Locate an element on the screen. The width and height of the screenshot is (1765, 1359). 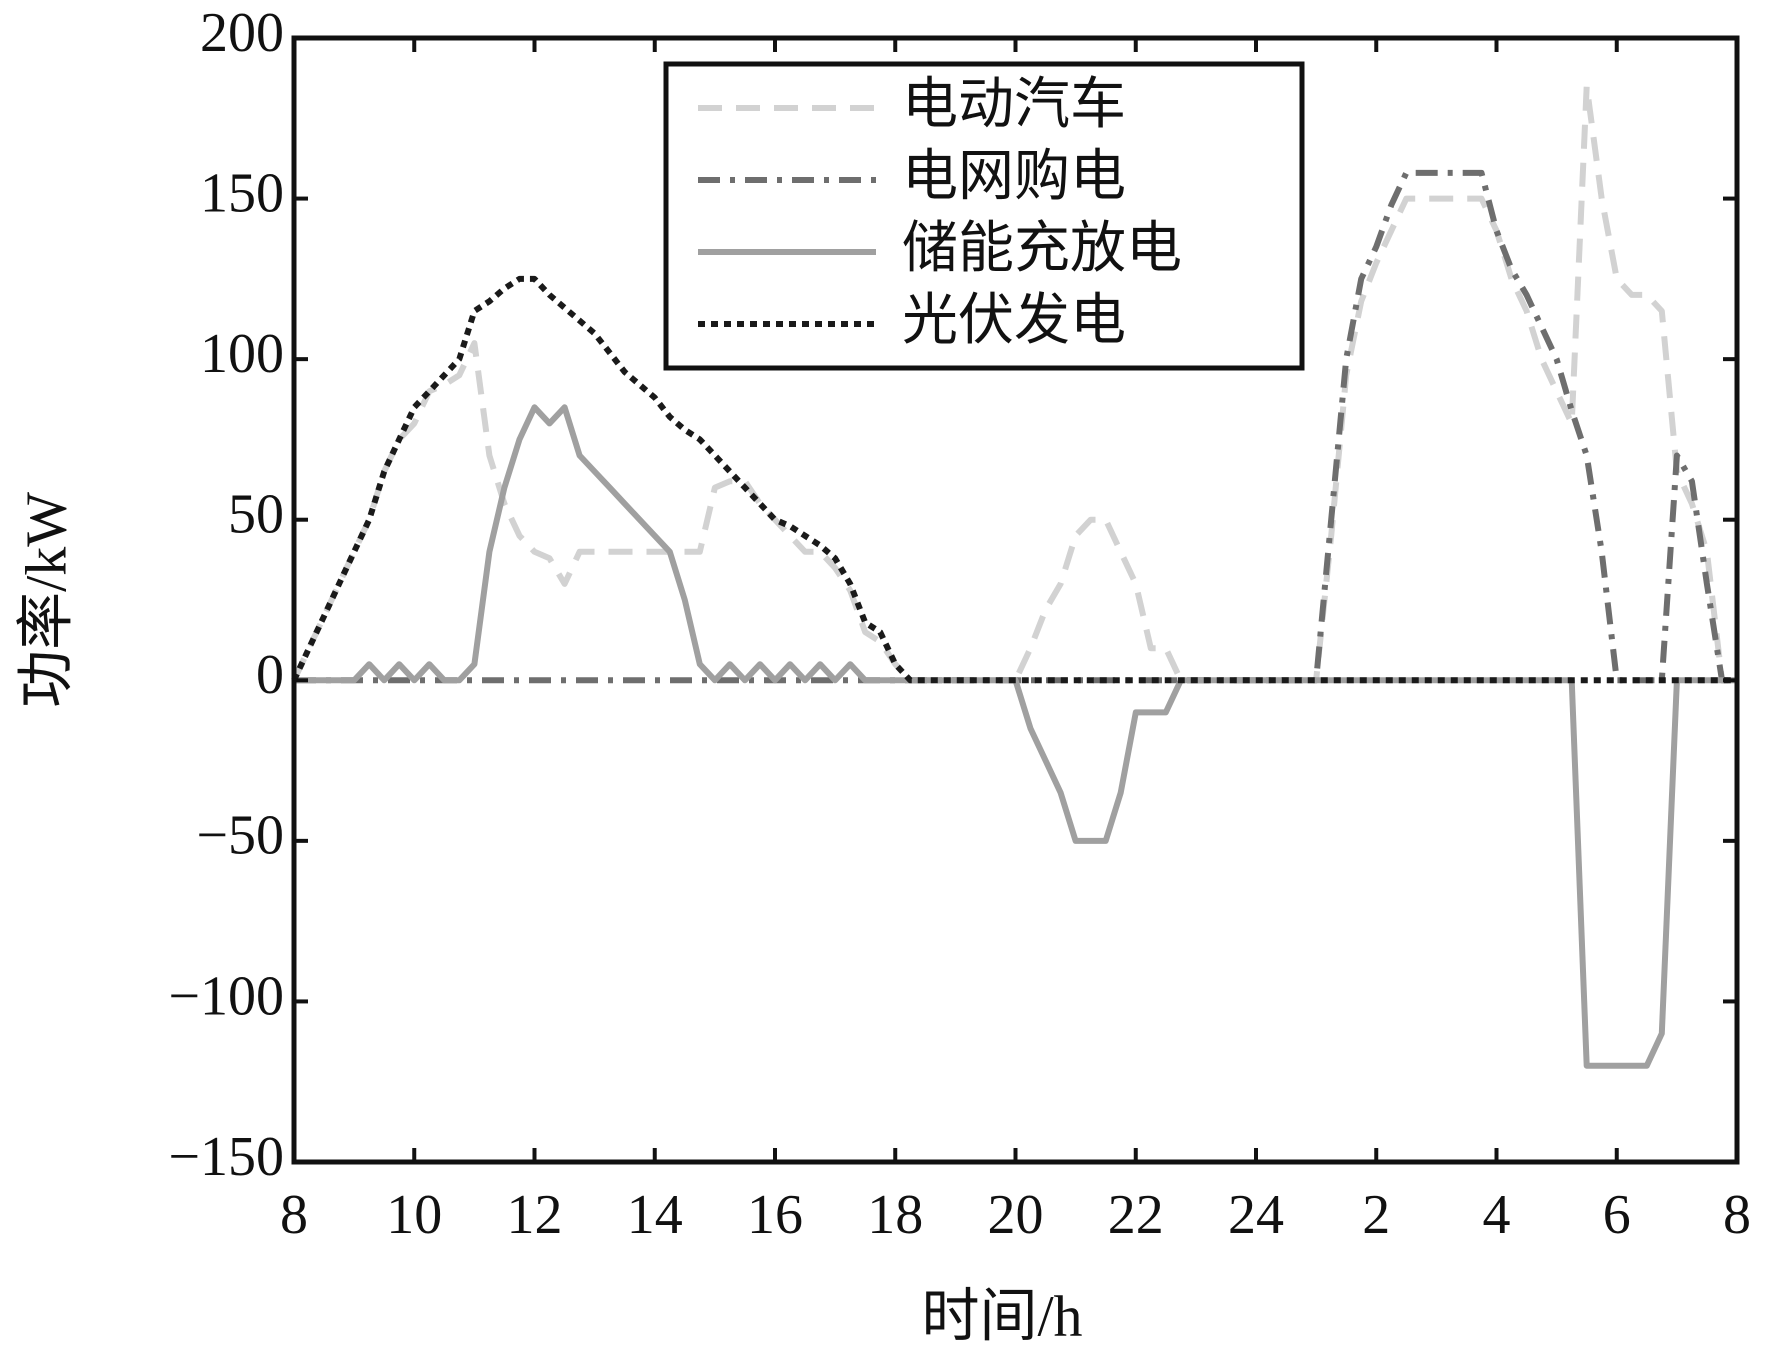
y-axis-title: 功率/kW is located at coordinates (45, 600).